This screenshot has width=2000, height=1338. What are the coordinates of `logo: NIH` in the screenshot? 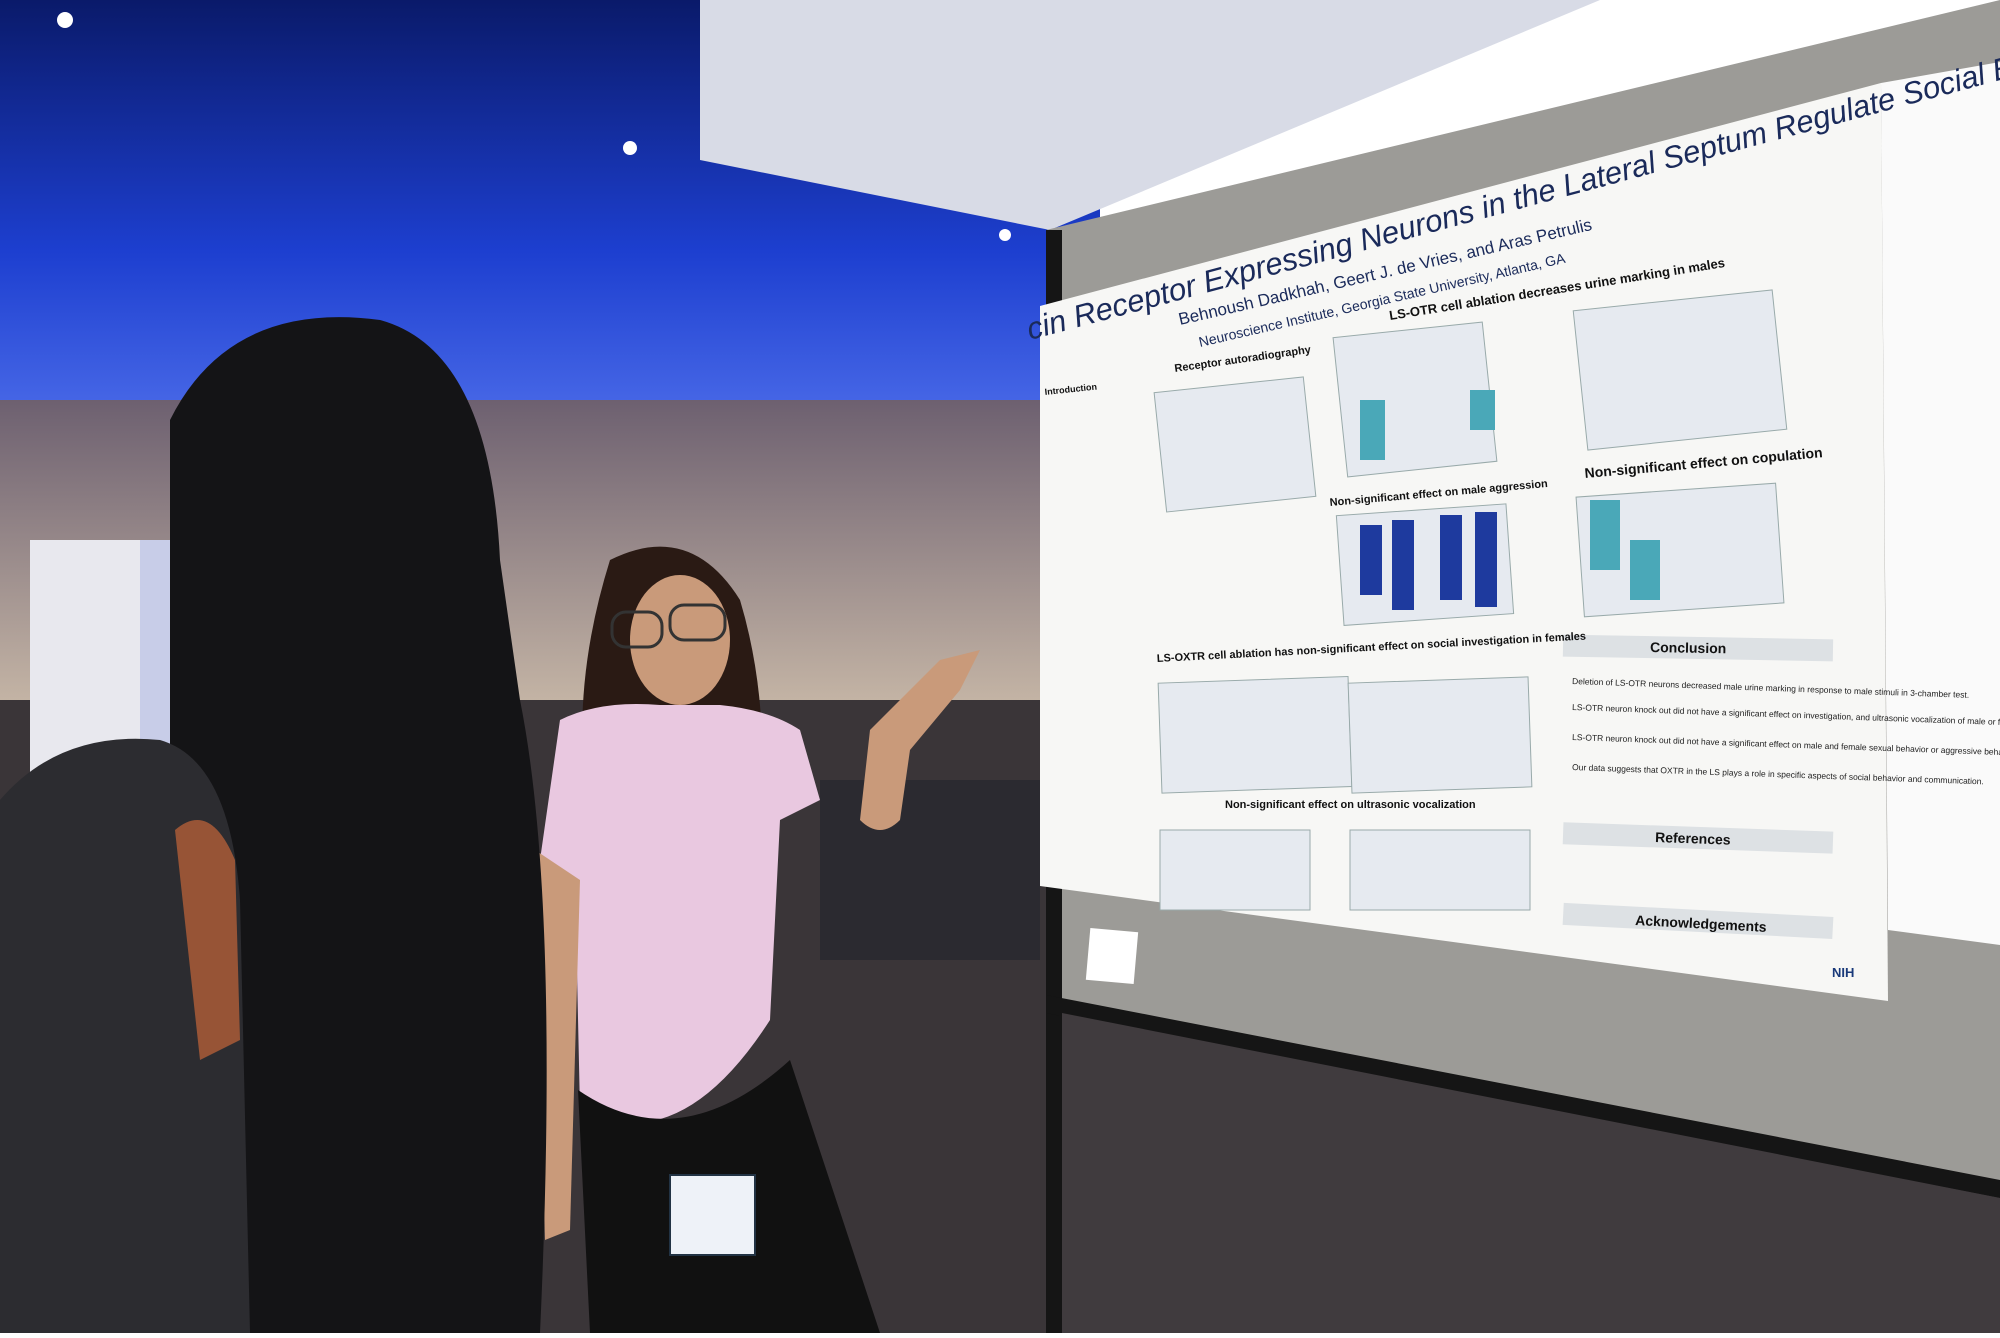 It's located at (1843, 972).